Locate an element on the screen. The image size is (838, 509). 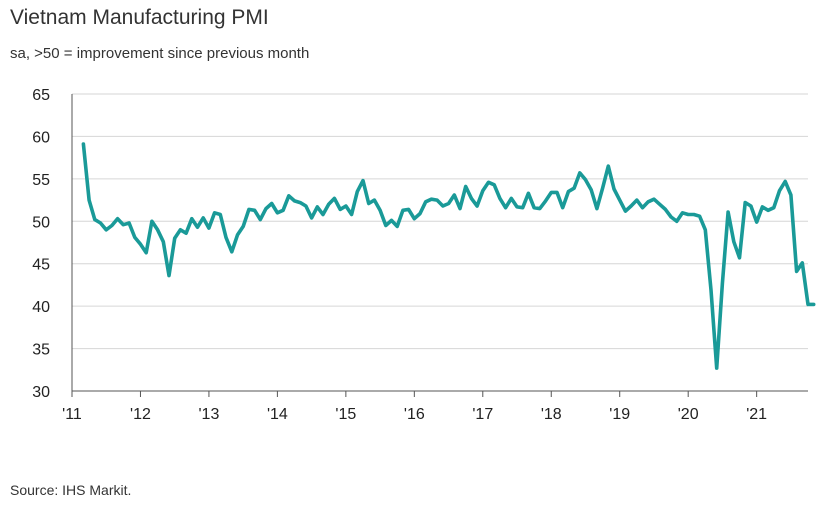
x-tick-label: '21 is located at coordinates (756, 414).